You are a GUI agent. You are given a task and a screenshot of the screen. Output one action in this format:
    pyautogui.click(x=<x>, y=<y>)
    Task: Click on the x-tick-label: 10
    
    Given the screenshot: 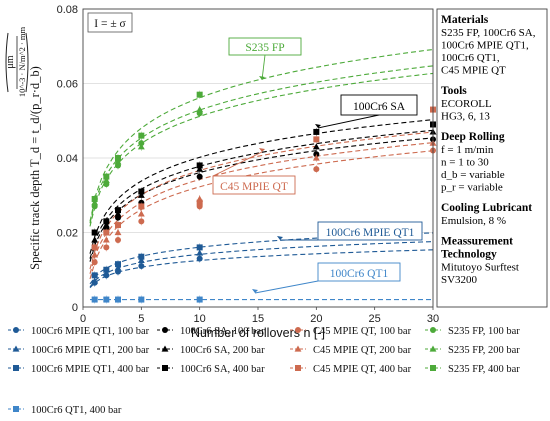 What is the action you would take?
    pyautogui.click(x=200, y=319)
    